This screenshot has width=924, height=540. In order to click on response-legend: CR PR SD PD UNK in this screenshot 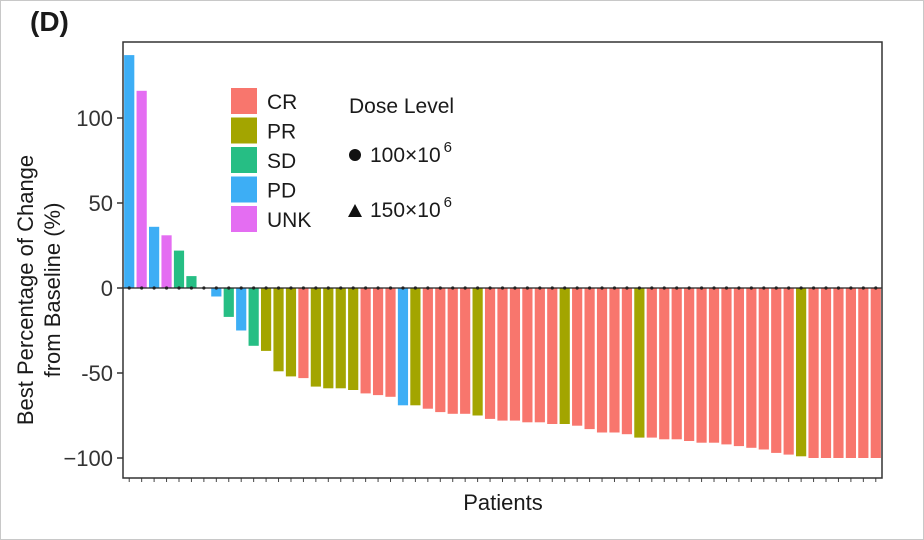, I will do `click(271, 160)`.